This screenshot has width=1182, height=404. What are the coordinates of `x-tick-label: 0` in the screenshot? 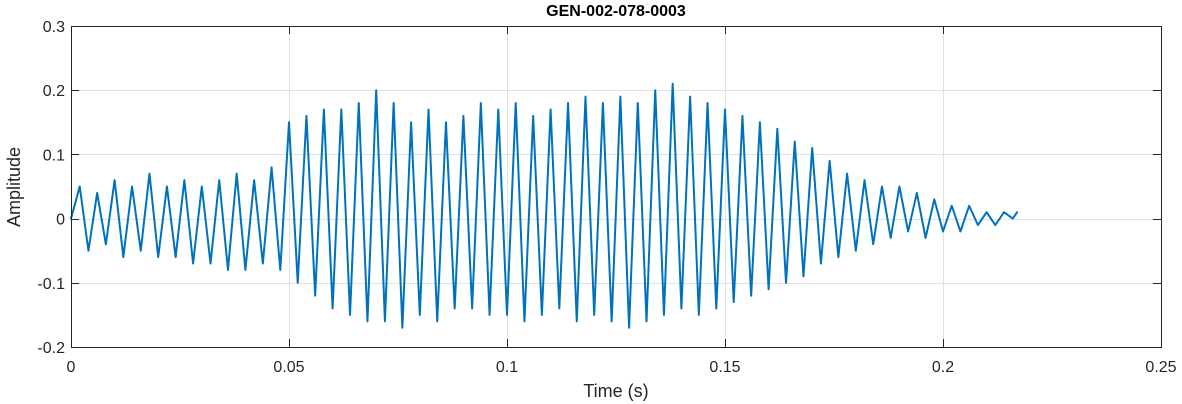 It's located at (71, 367).